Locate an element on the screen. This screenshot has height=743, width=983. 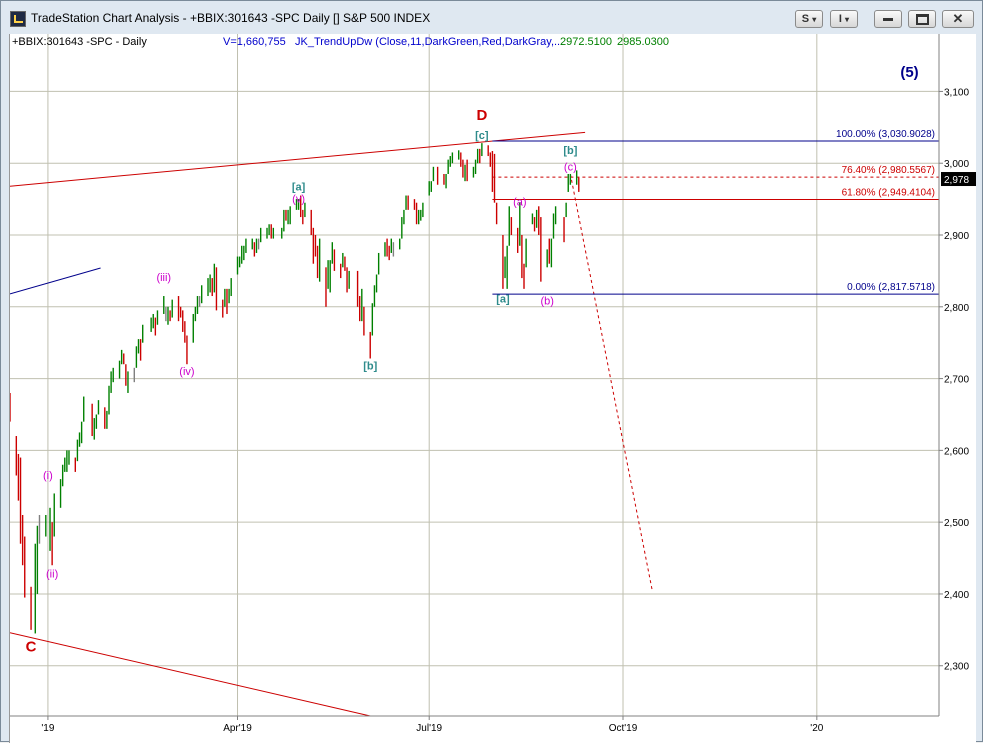
fib-level-label: 61.80% (2,949.4104) is located at coordinates (888, 193).